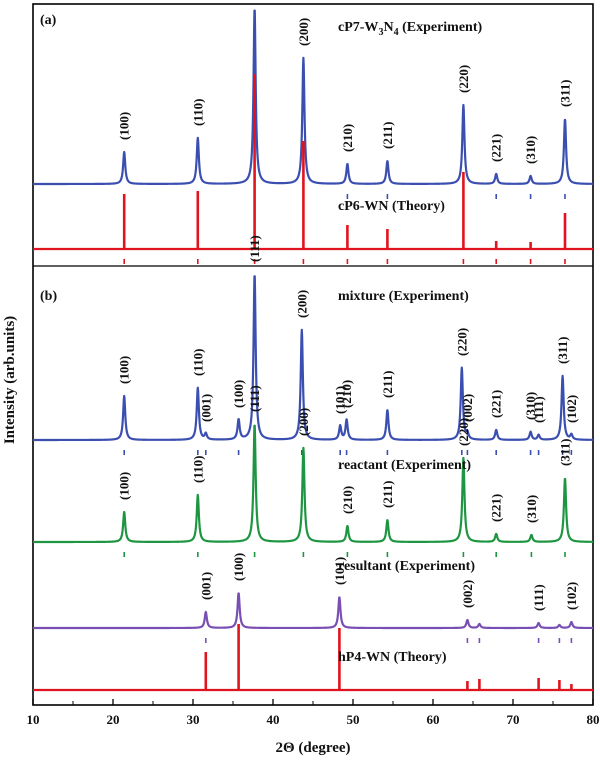 The width and height of the screenshot is (600, 761). I want to click on x-tick-label: 10, so click(33, 719).